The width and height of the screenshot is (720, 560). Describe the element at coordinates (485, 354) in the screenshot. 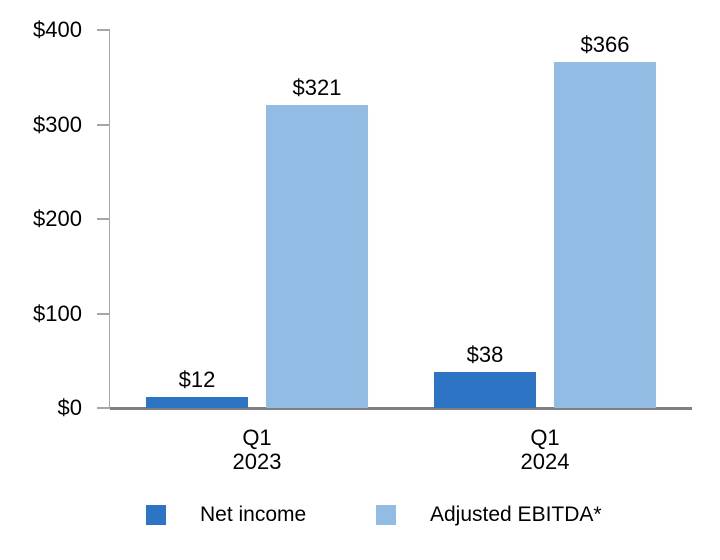

I see `bar-value-label-net-income-q1-2024: $38` at that location.